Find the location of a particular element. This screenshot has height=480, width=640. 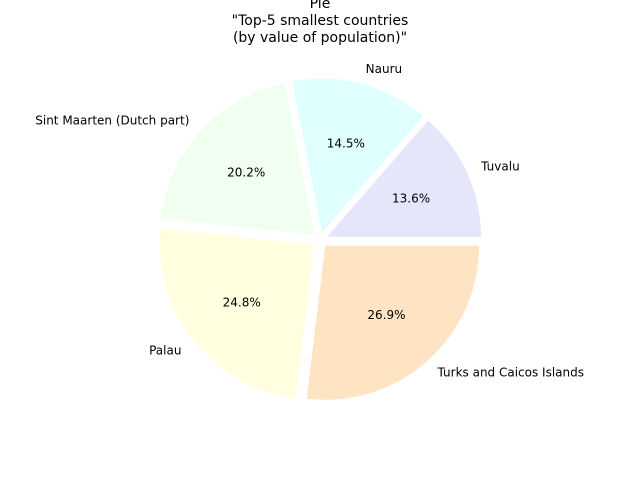

slice-label-nauru: Nauru is located at coordinates (384, 69).